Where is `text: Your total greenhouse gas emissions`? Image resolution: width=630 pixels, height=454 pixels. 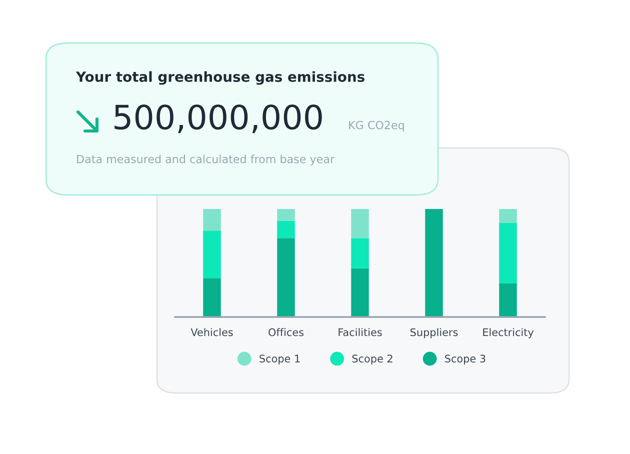
text: Your total greenhouse gas emissions is located at coordinates (220, 78).